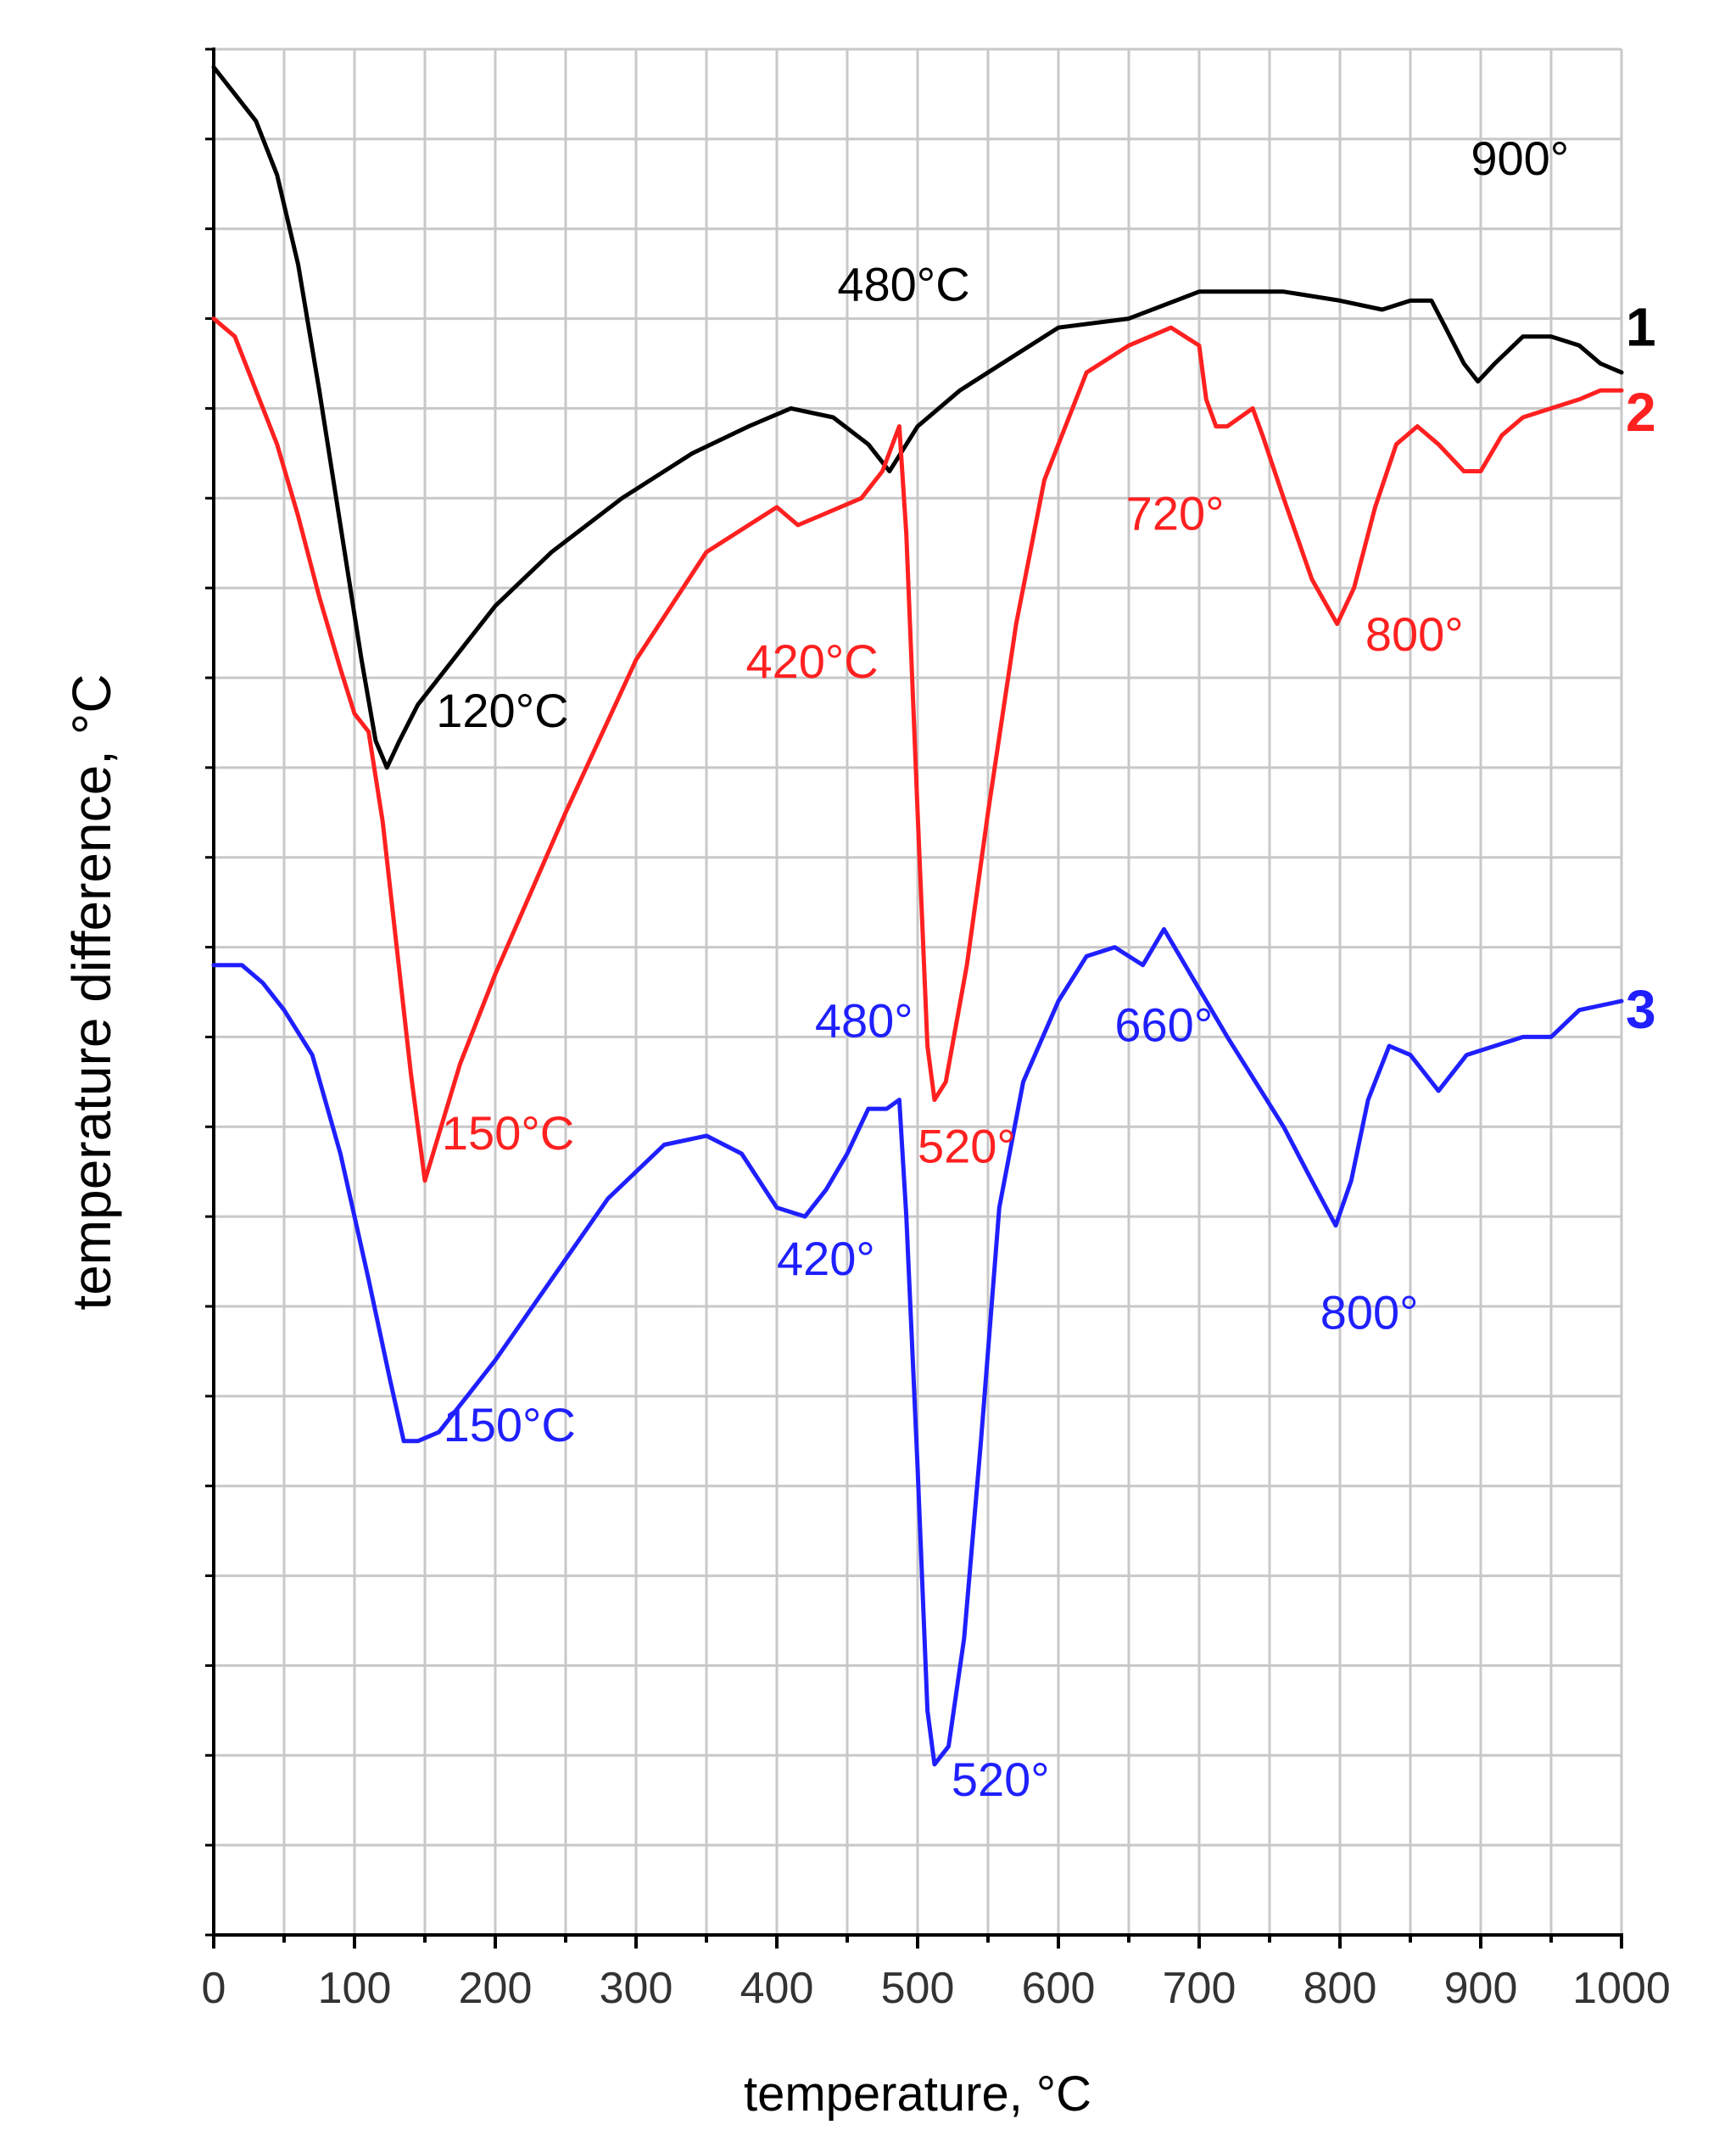 This screenshot has height=2136, width=1736. Describe the element at coordinates (1163, 1025) in the screenshot. I see `peak-label: 660°` at that location.